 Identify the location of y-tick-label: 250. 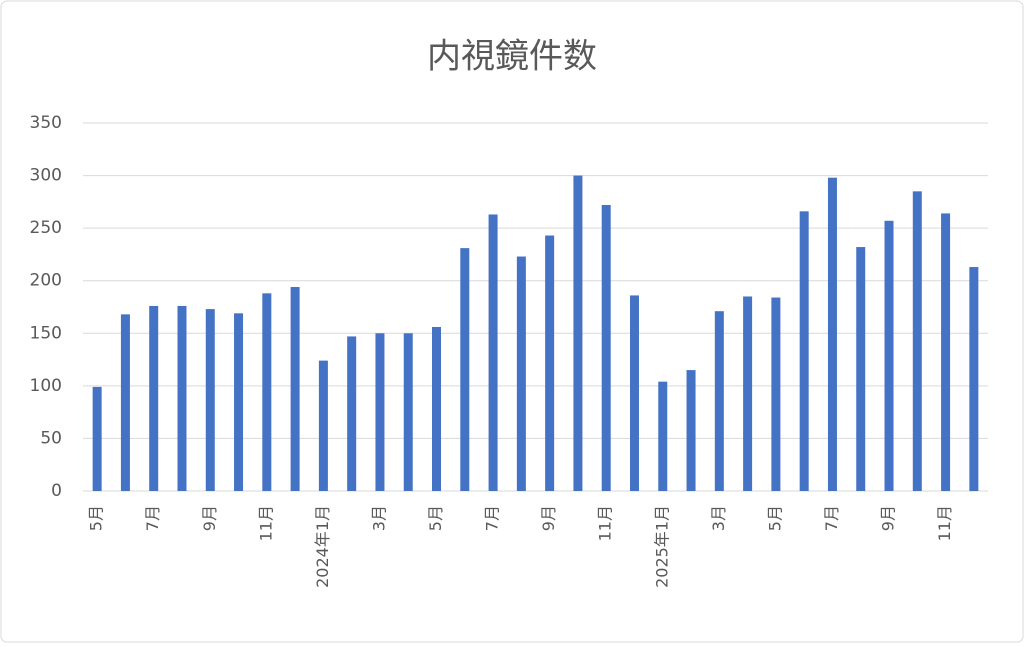
(46, 228).